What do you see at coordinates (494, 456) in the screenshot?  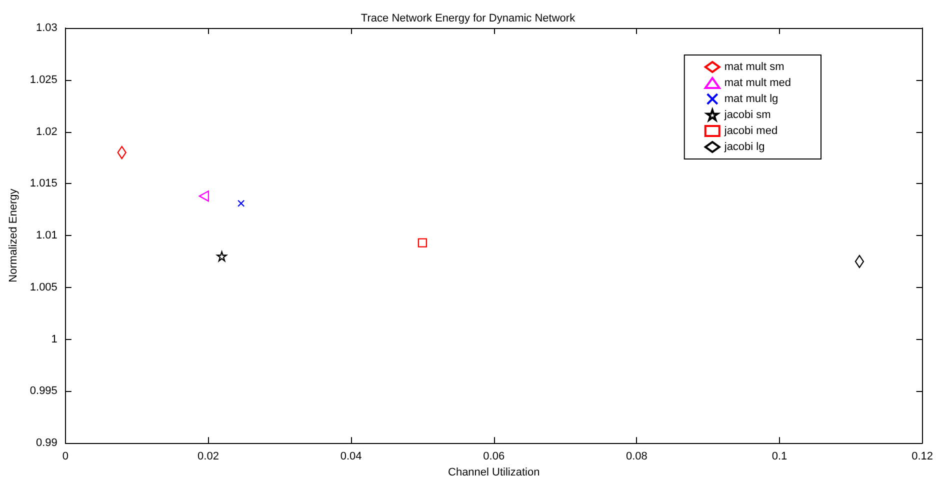 I see `x-tick-label: 0.06` at bounding box center [494, 456].